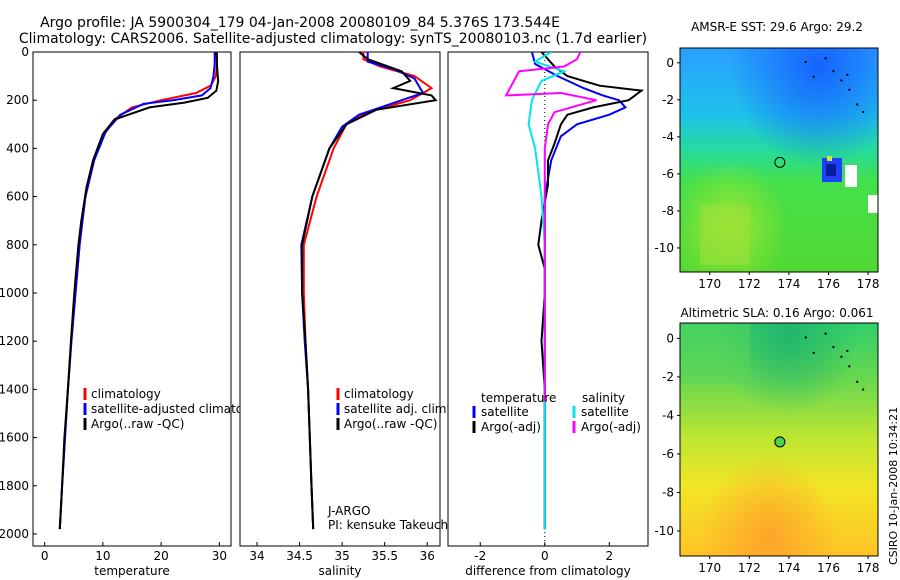 The height and width of the screenshot is (580, 900). I want to click on salinity-x-tick-label: 34.5, so click(299, 556).